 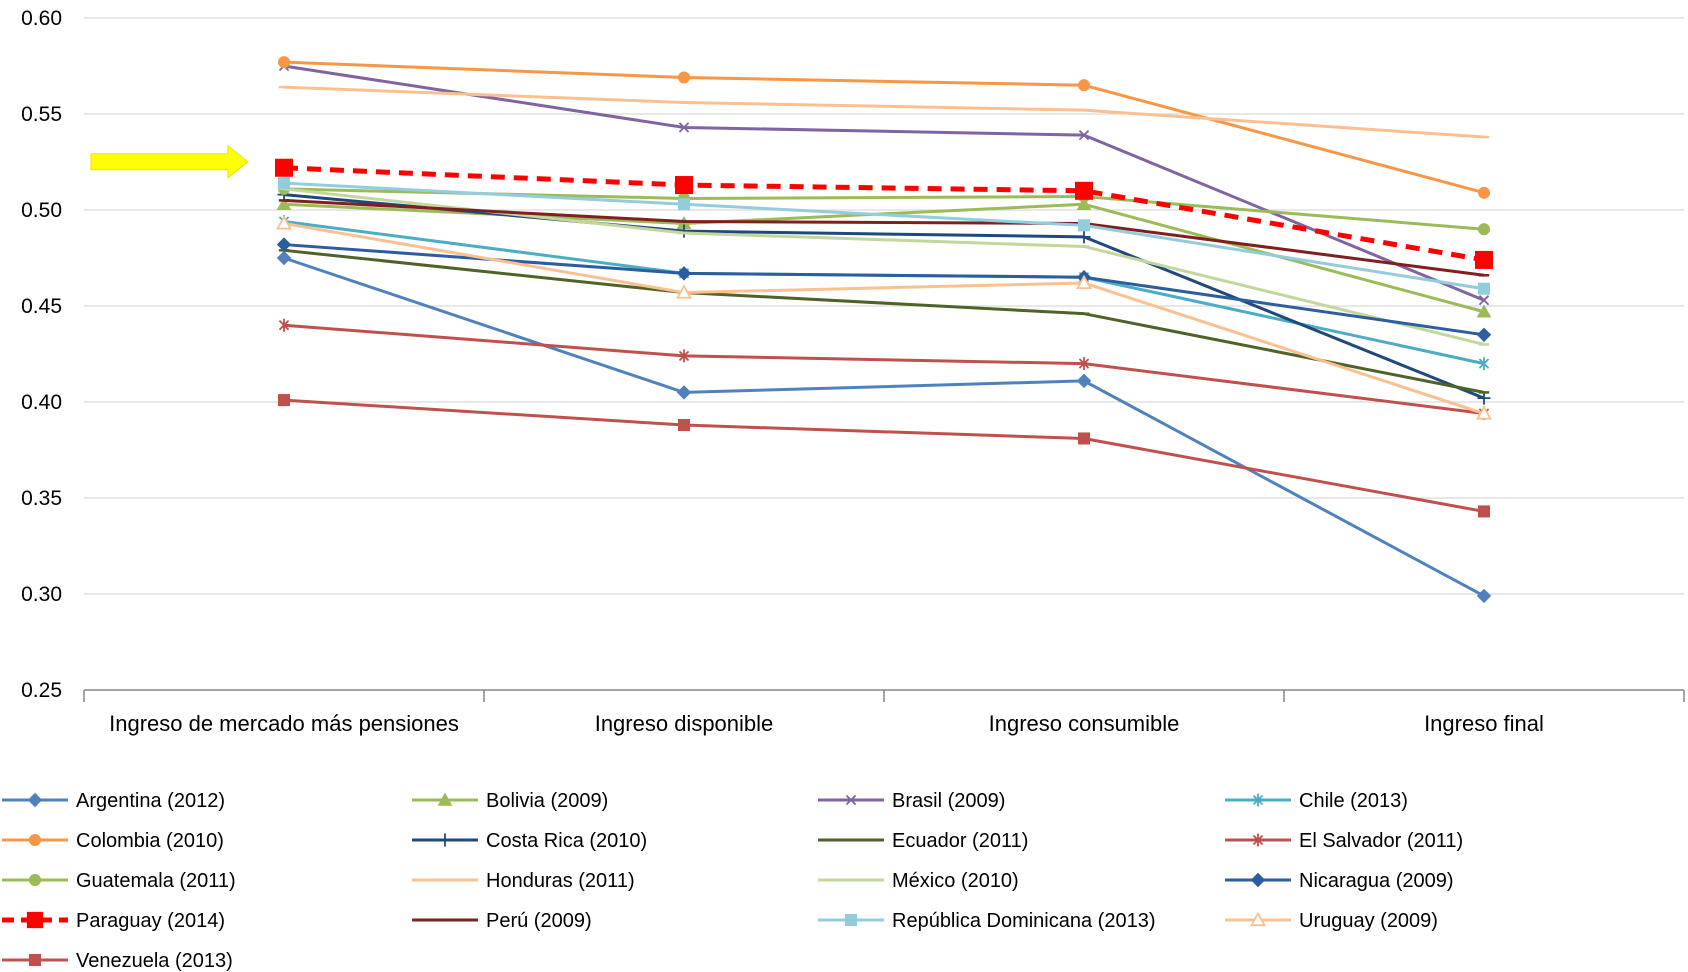 What do you see at coordinates (154, 961) in the screenshot?
I see `legend-label: Venezuela (2013)` at bounding box center [154, 961].